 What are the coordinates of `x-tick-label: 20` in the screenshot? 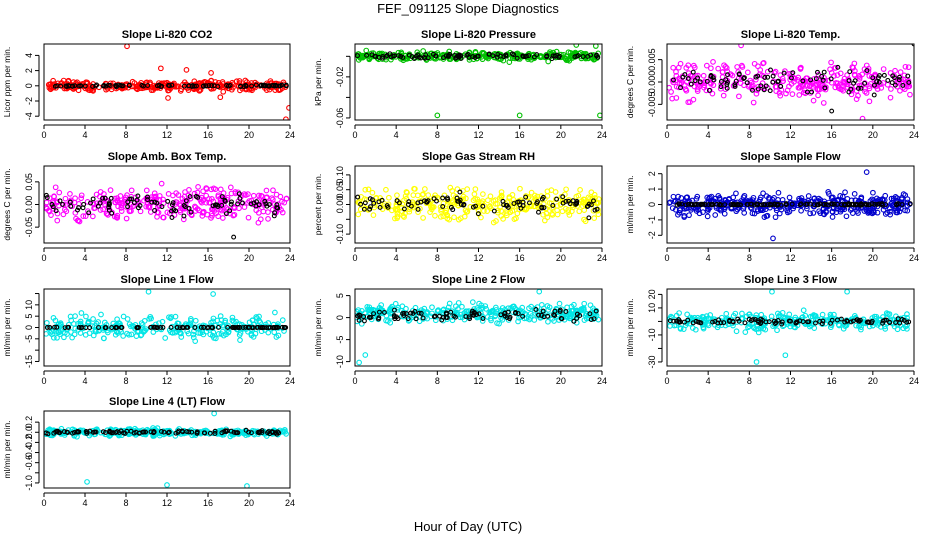 It's located at (249, 503).